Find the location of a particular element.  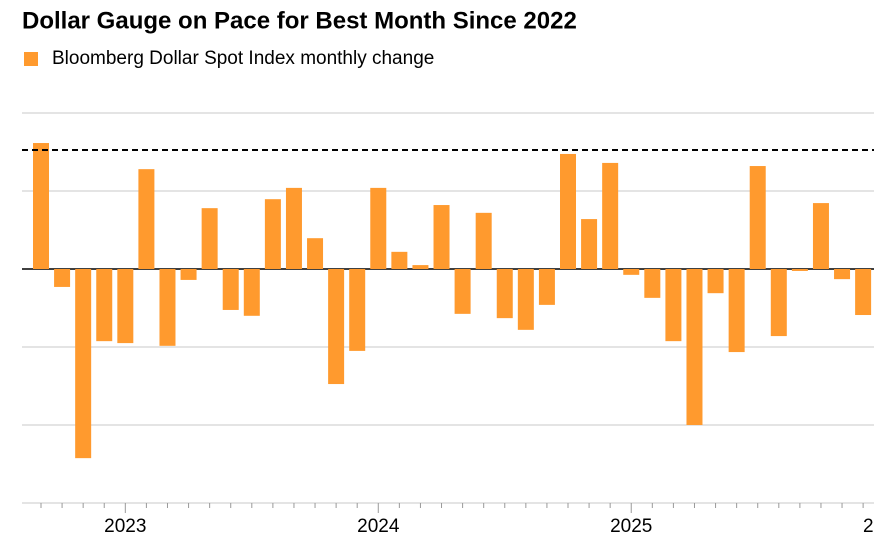

x-tick-label: 2025 is located at coordinates (631, 526).